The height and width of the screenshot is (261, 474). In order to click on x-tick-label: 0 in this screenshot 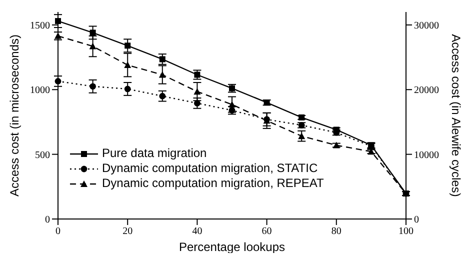, I will do `click(58, 232)`.